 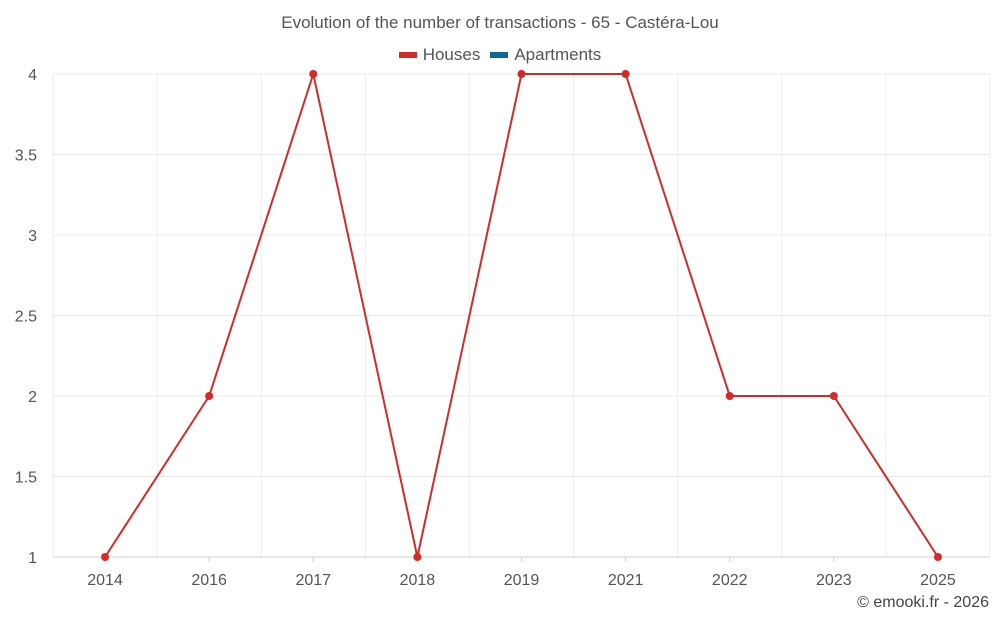 I want to click on legend-item-houses: Houses, so click(x=439, y=55).